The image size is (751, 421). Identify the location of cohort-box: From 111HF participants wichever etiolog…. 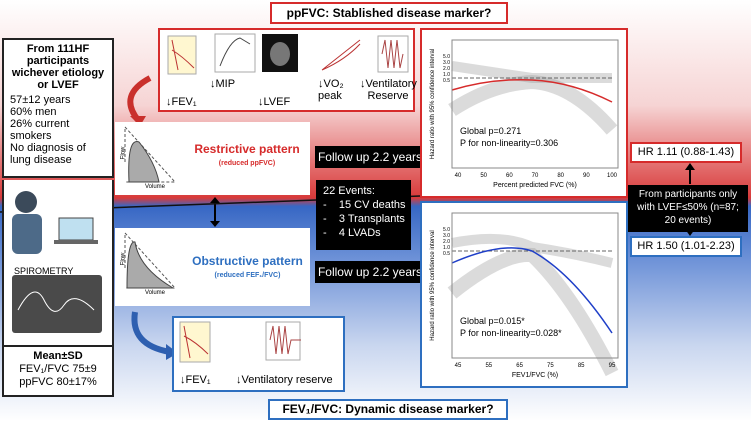
(58, 108).